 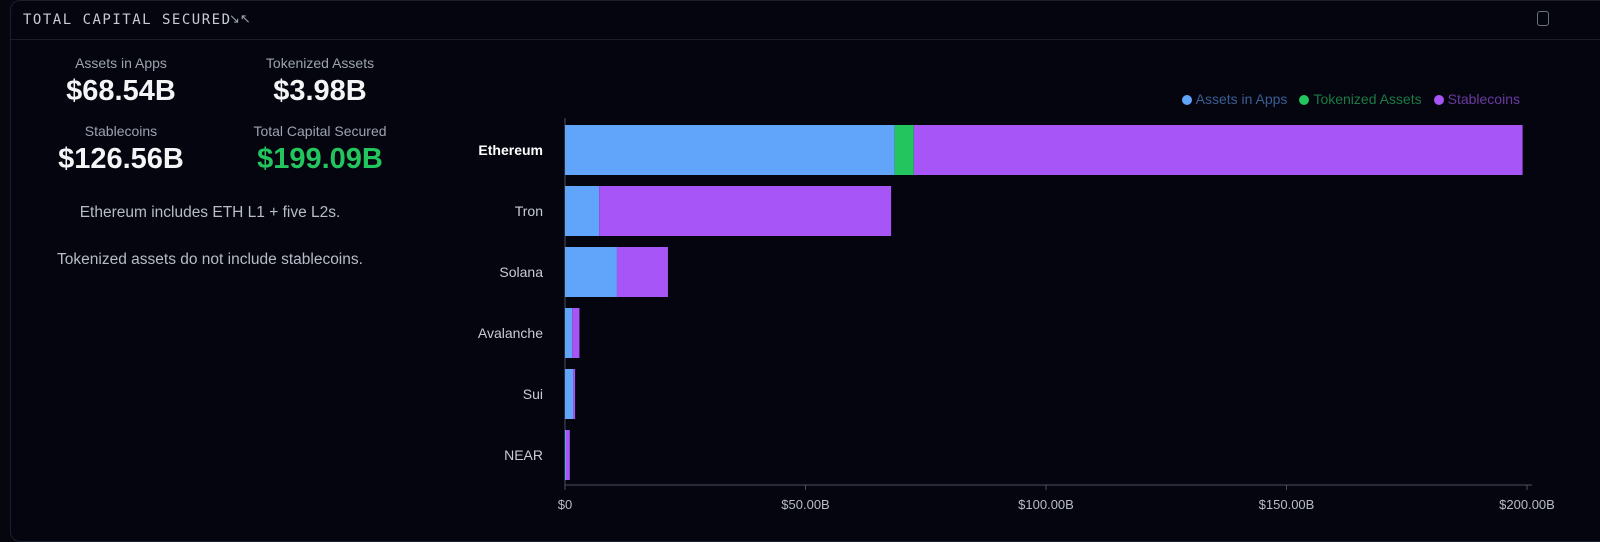 What do you see at coordinates (805, 504) in the screenshot?
I see `x-tick-label: $50.00B` at bounding box center [805, 504].